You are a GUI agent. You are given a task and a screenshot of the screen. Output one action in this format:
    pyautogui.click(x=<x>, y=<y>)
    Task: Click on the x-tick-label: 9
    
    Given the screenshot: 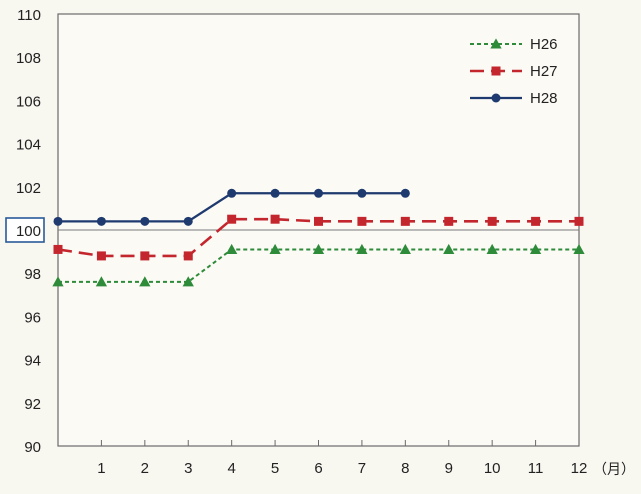 What is the action you would take?
    pyautogui.click(x=449, y=468)
    